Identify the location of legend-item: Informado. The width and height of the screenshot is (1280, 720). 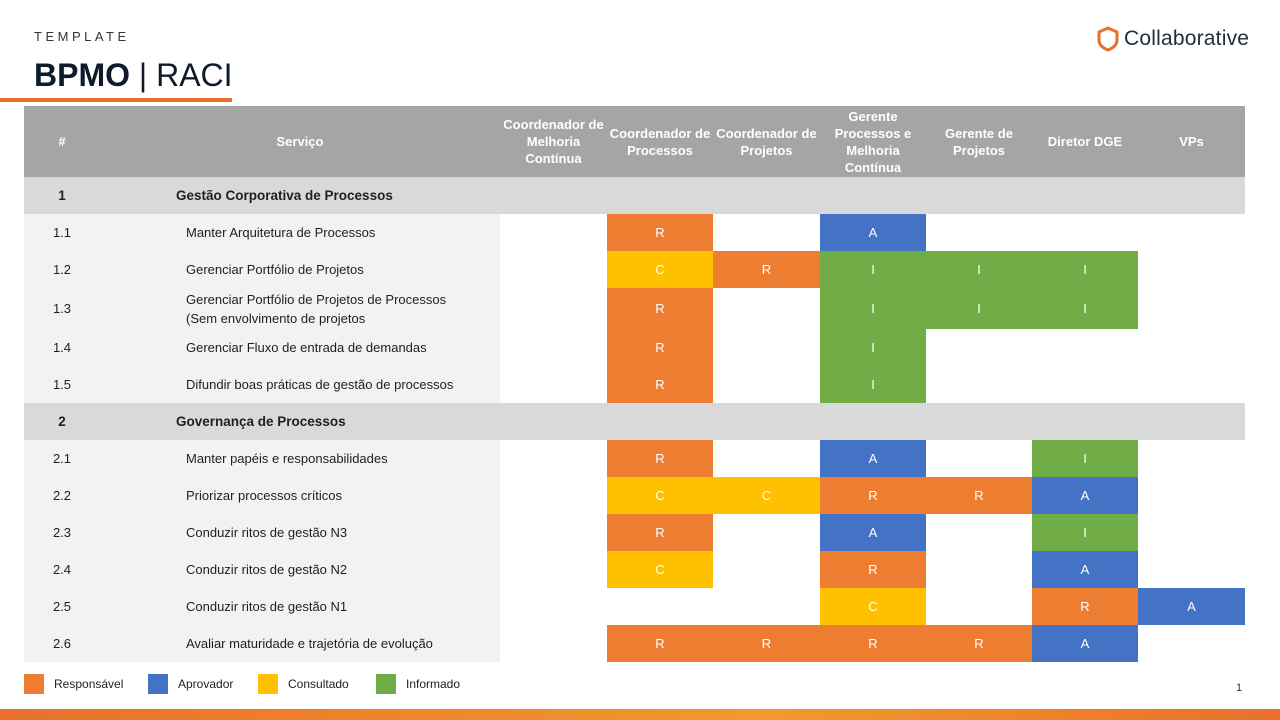
(426, 684).